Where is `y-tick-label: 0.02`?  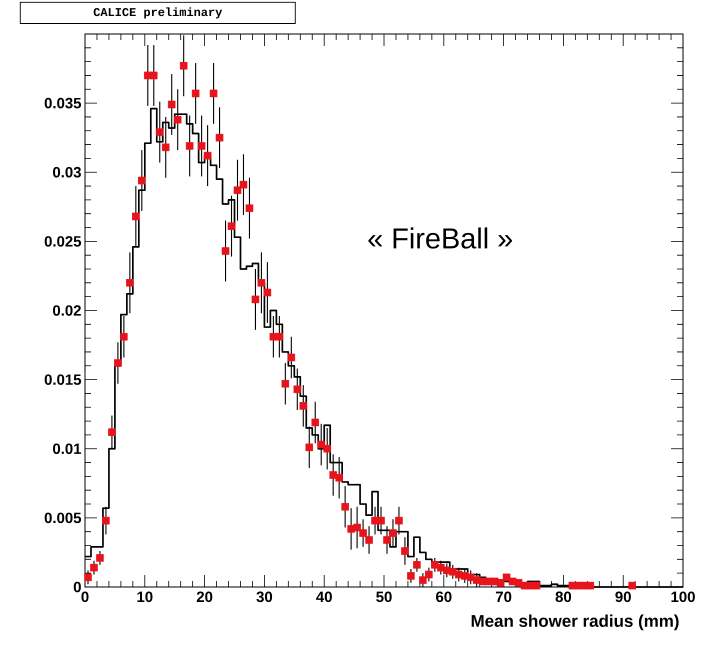
y-tick-label: 0.02 is located at coordinates (66, 310).